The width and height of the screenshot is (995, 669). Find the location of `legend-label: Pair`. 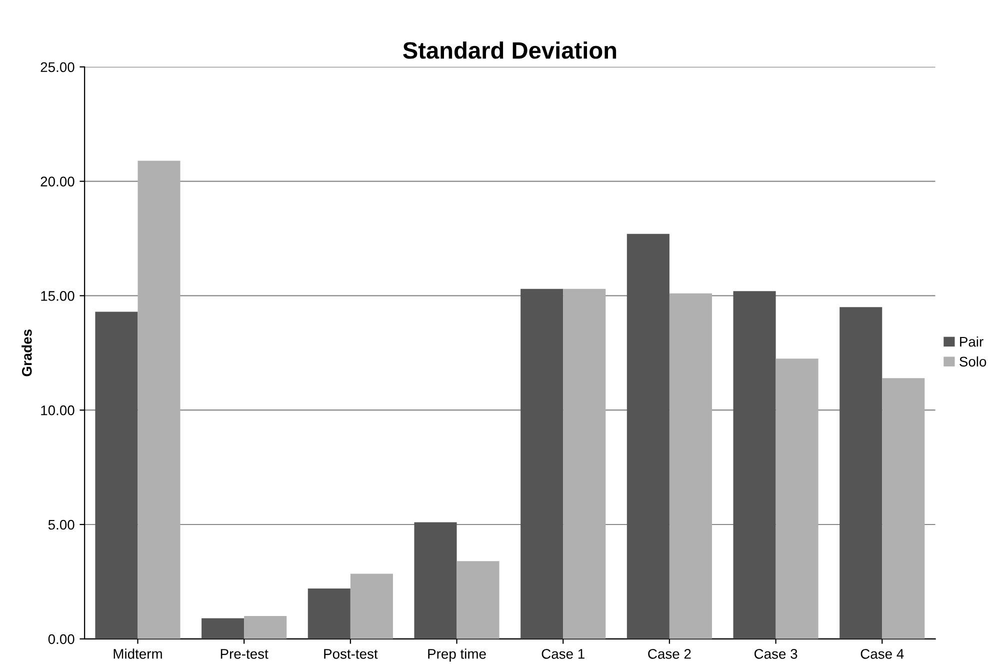

legend-label: Pair is located at coordinates (972, 341).